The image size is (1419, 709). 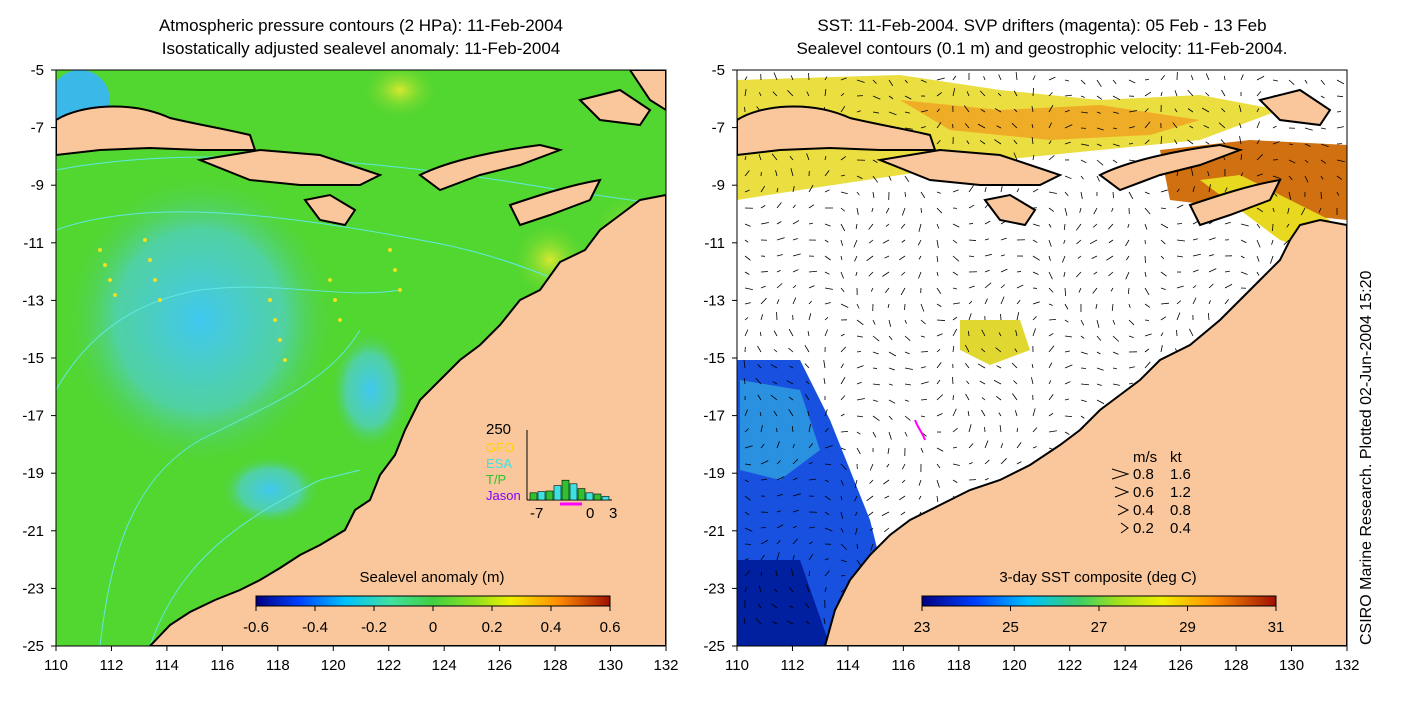 What do you see at coordinates (37, 128) in the screenshot?
I see `left-lat-tick-label: -7` at bounding box center [37, 128].